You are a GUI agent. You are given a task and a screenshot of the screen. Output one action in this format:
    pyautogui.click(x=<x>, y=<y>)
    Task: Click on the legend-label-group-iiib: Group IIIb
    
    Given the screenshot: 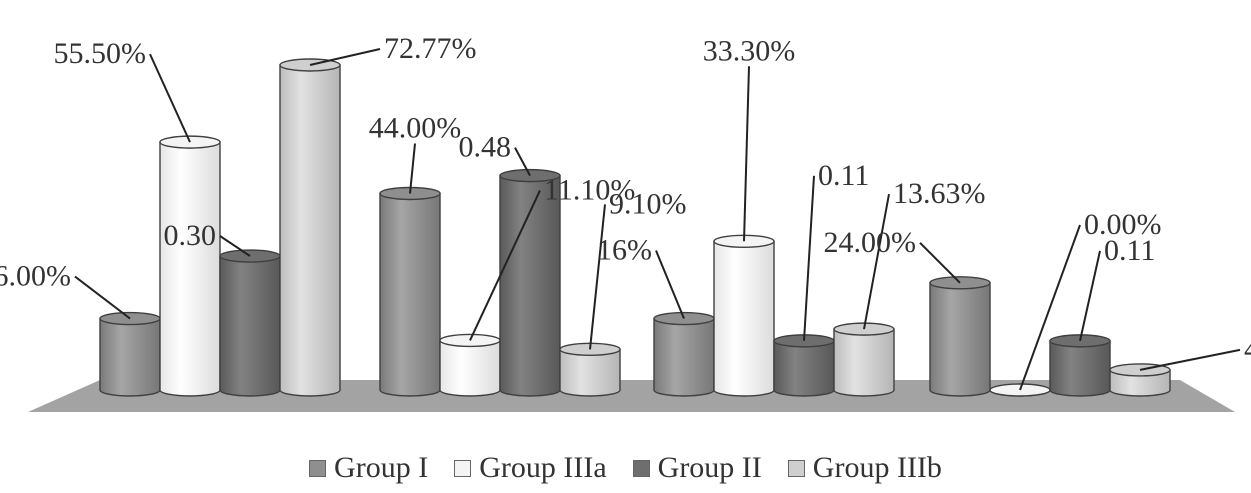 What is the action you would take?
    pyautogui.click(x=877, y=467)
    